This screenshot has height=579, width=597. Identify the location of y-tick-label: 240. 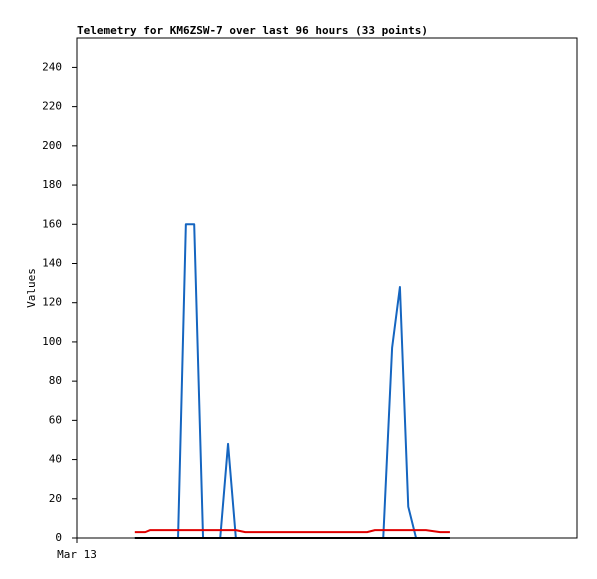
(52, 66).